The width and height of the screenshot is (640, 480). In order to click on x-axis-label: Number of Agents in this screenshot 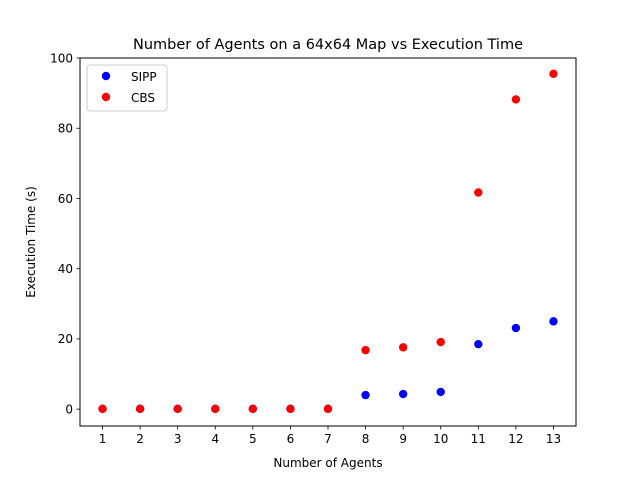, I will do `click(327, 463)`.